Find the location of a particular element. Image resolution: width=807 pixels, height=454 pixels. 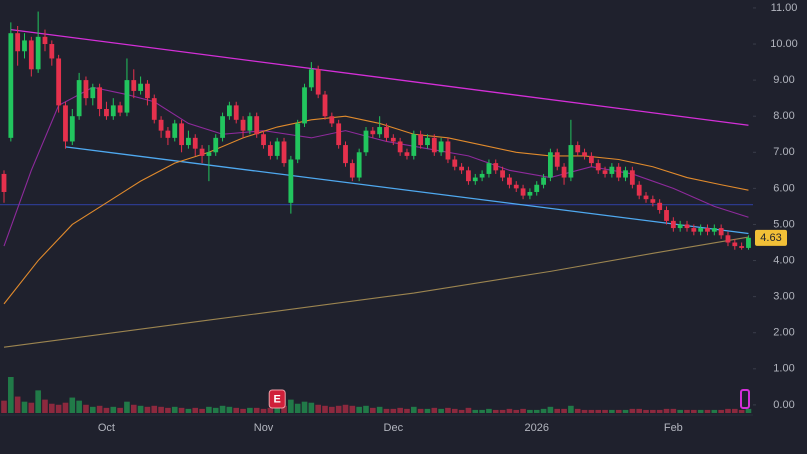

event-marker is located at coordinates (745, 399).